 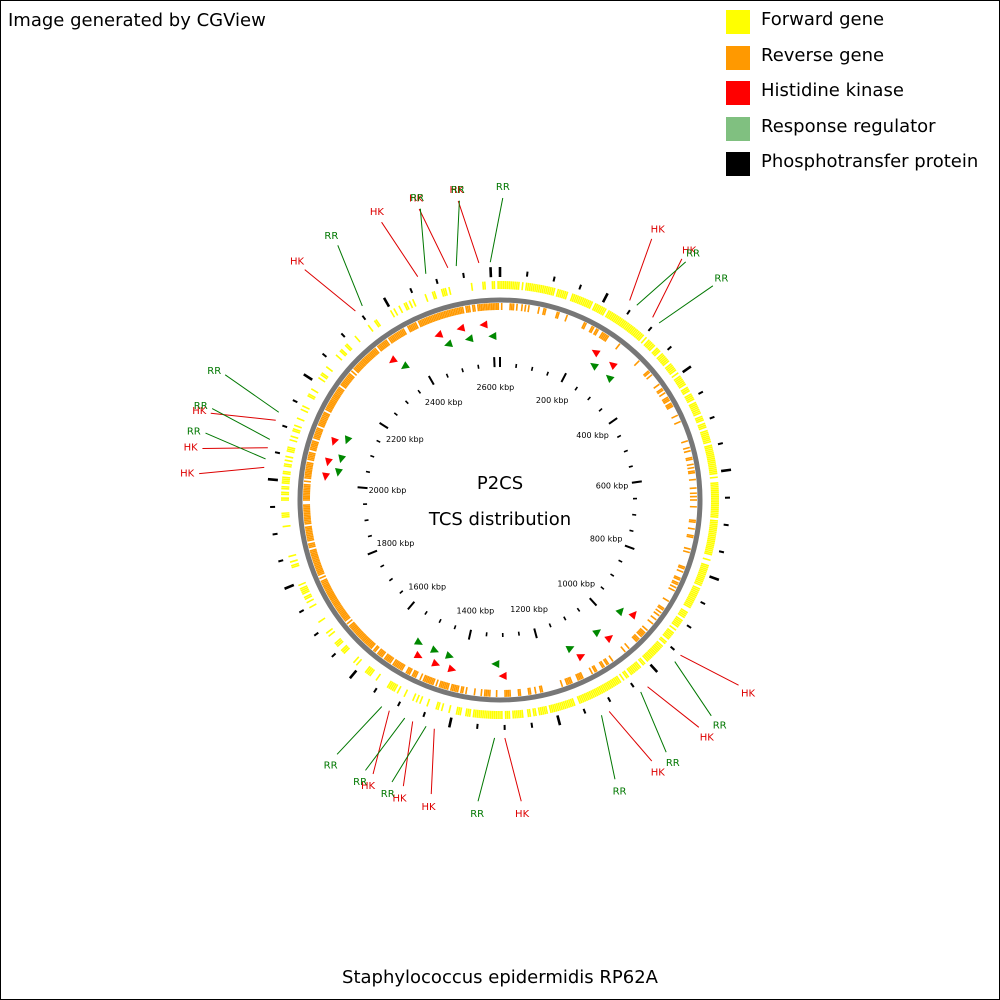 I want to click on kbp-label: 1600 kbp, so click(x=427, y=586).